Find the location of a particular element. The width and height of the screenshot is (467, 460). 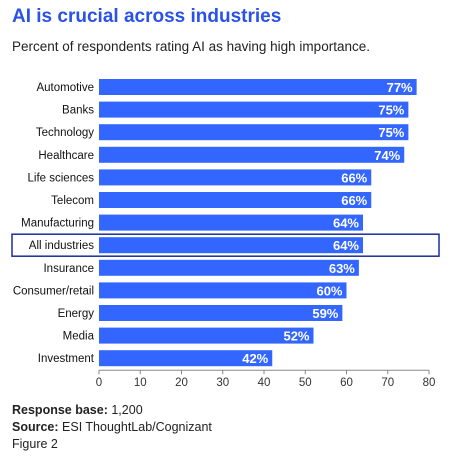

x-tick-label: 80 is located at coordinates (429, 383).